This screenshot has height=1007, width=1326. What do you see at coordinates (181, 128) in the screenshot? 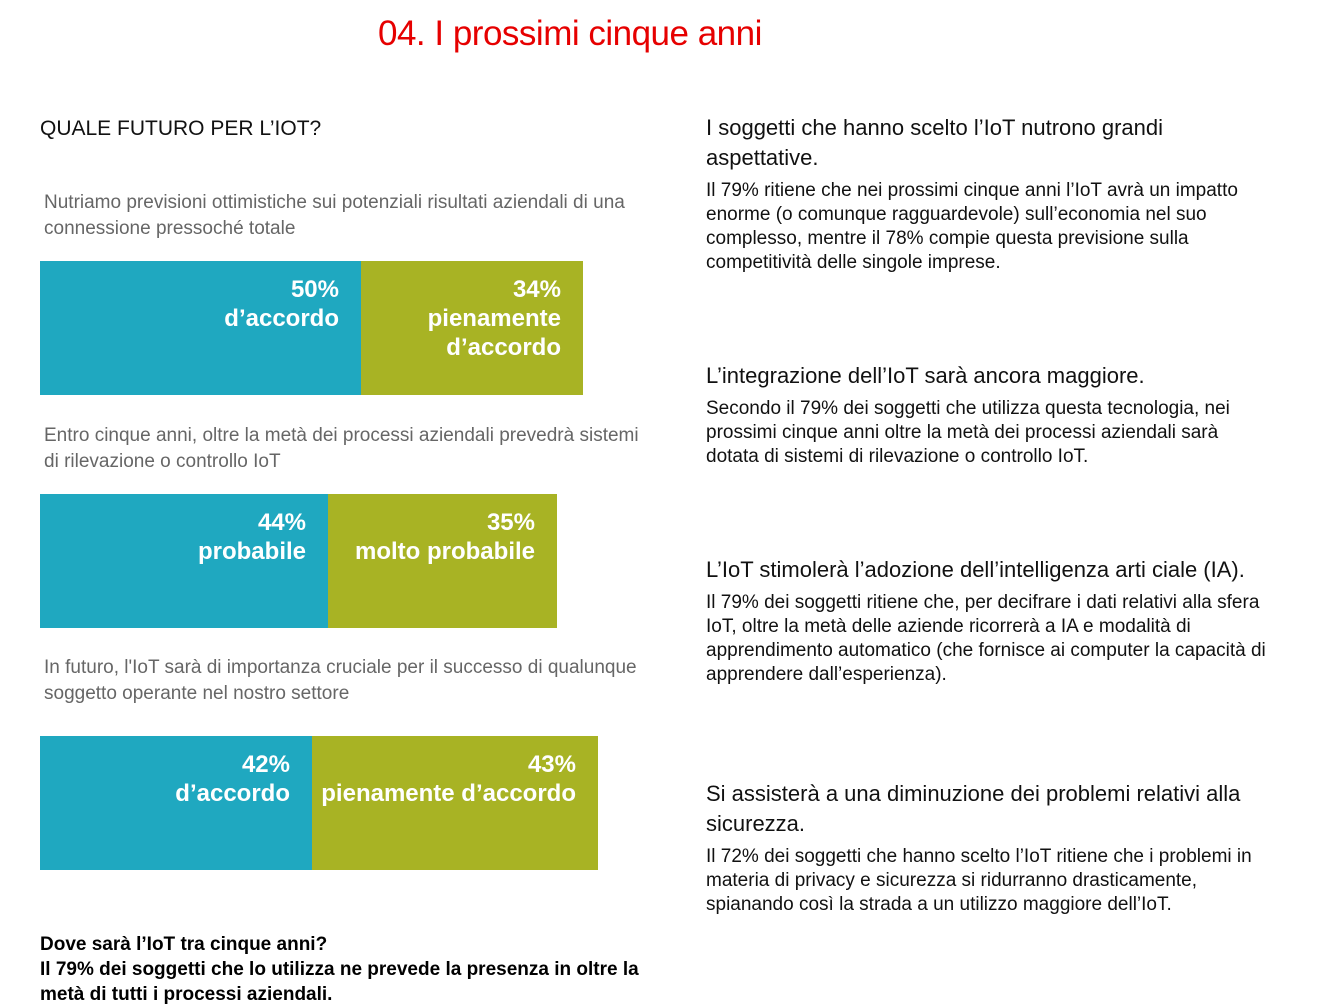
I see `section-title: QUALE FUTURO PER L’IOT?` at bounding box center [181, 128].